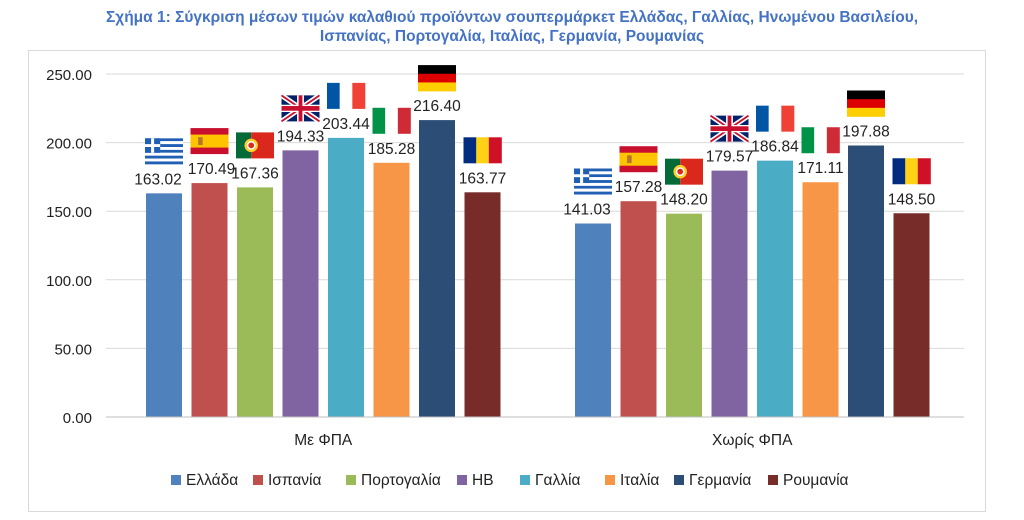 This screenshot has height=520, width=1024. I want to click on data-label: 163.77, so click(482, 178).